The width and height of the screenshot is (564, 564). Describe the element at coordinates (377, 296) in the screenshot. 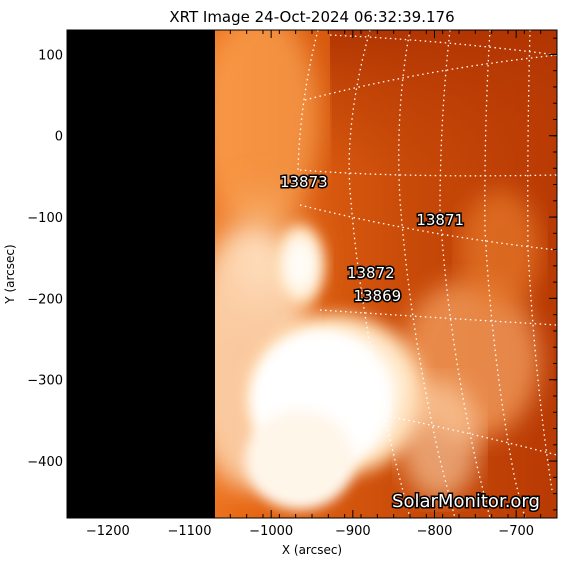

I see `region-label: 13869` at that location.